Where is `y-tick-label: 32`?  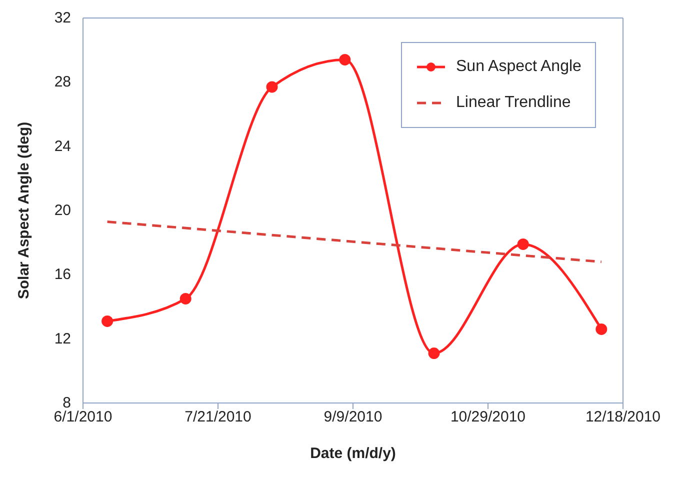
y-tick-label: 32 is located at coordinates (62, 18).